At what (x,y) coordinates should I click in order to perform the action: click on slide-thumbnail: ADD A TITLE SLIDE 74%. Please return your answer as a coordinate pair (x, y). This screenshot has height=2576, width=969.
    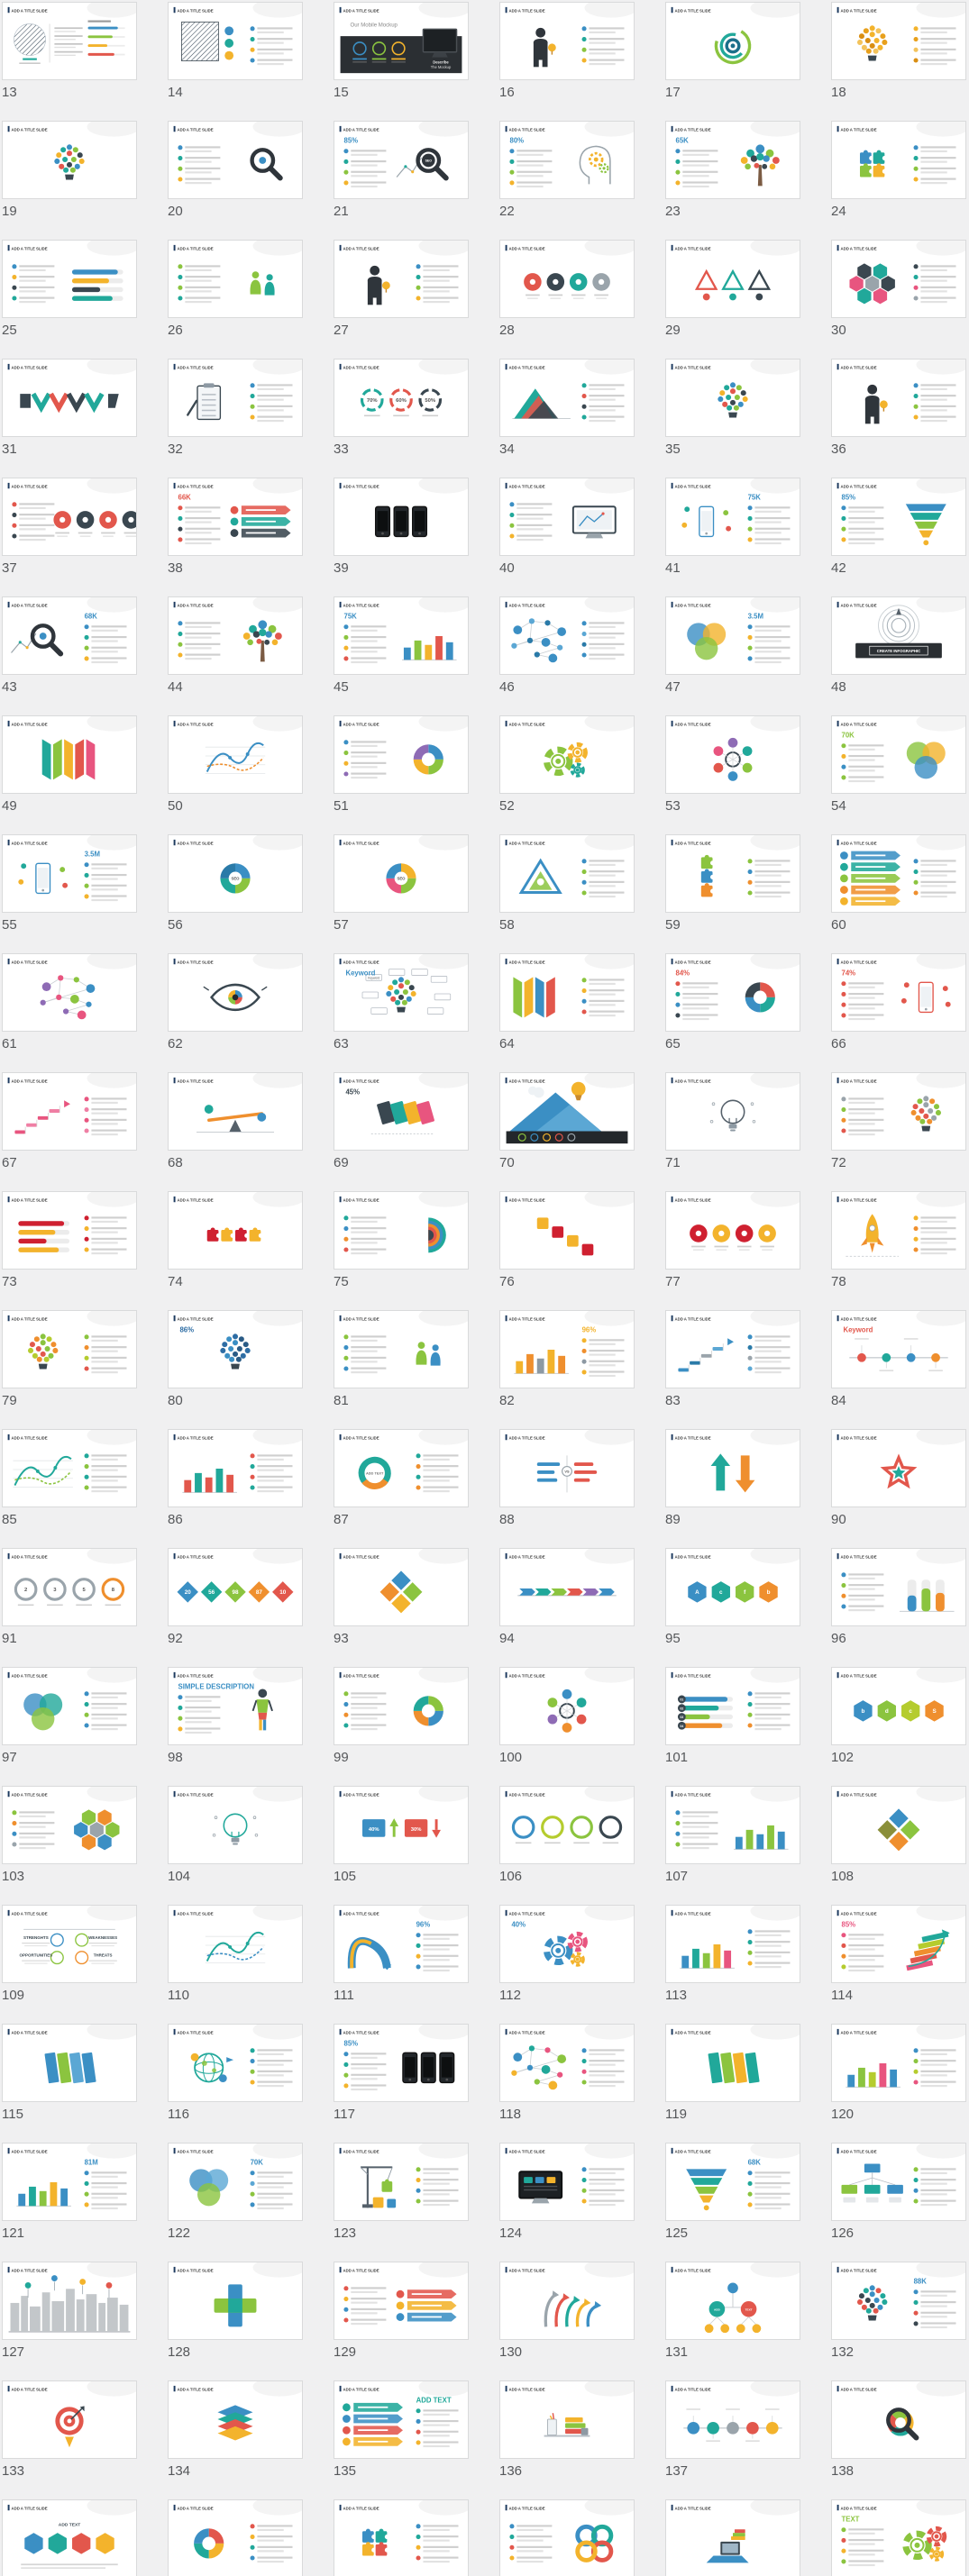
    Looking at the image, I should click on (898, 992).